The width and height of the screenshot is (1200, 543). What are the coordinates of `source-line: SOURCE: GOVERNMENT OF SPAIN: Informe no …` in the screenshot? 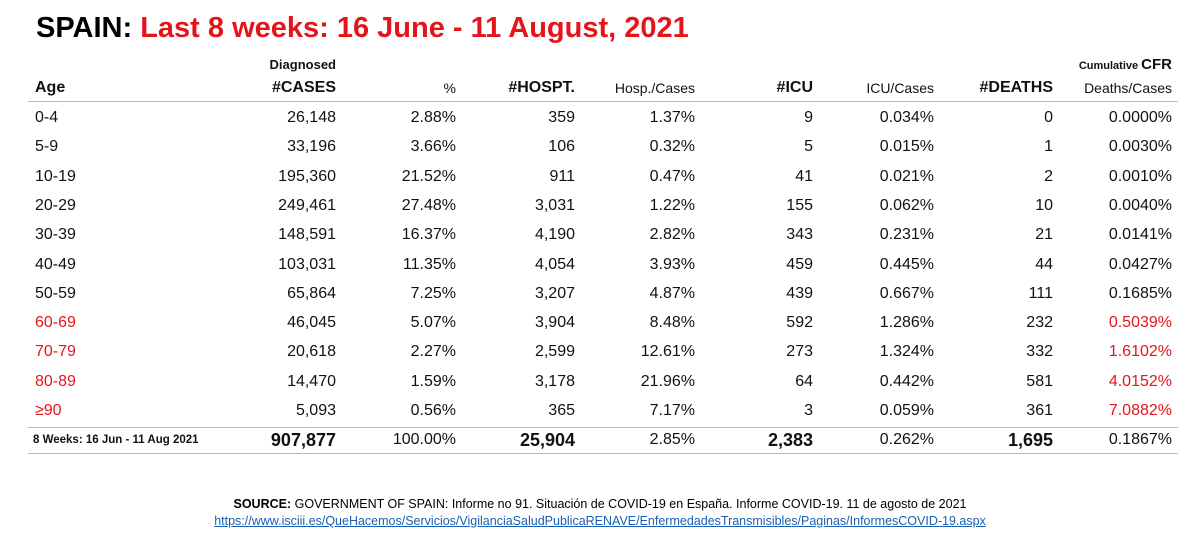 It's located at (600, 504).